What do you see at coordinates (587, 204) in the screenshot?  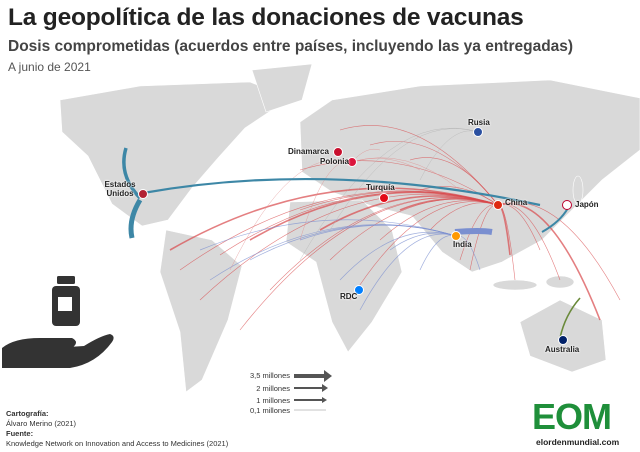 I see `country-label: Japón` at bounding box center [587, 204].